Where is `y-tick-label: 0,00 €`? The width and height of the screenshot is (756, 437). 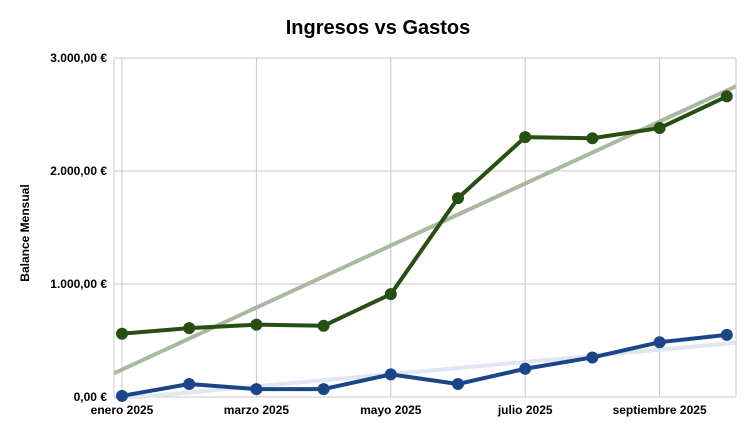
y-tick-label: 0,00 € is located at coordinates (91, 397).